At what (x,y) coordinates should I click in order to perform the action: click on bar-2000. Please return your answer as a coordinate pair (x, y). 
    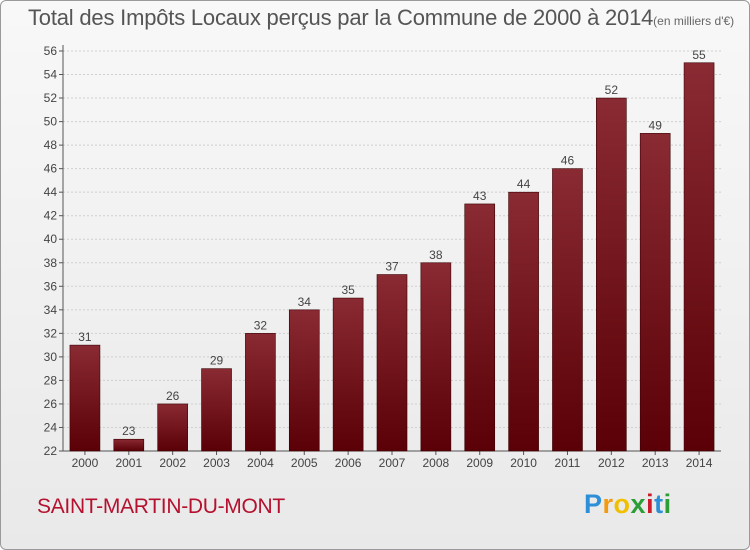
    Looking at the image, I should click on (85, 398).